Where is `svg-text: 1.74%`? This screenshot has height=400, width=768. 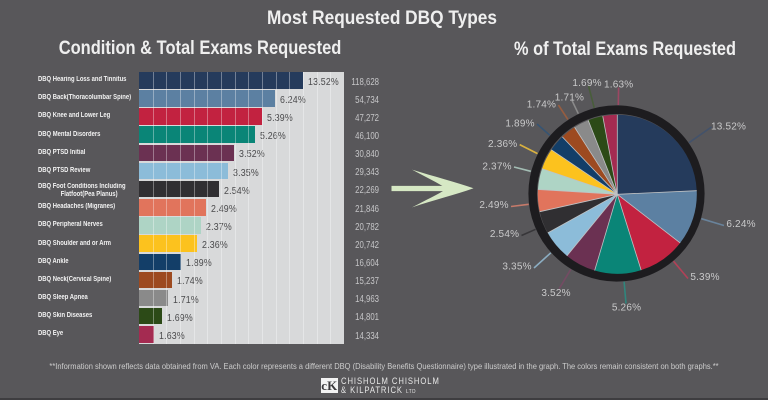 svg-text: 1.74% is located at coordinates (541, 105).